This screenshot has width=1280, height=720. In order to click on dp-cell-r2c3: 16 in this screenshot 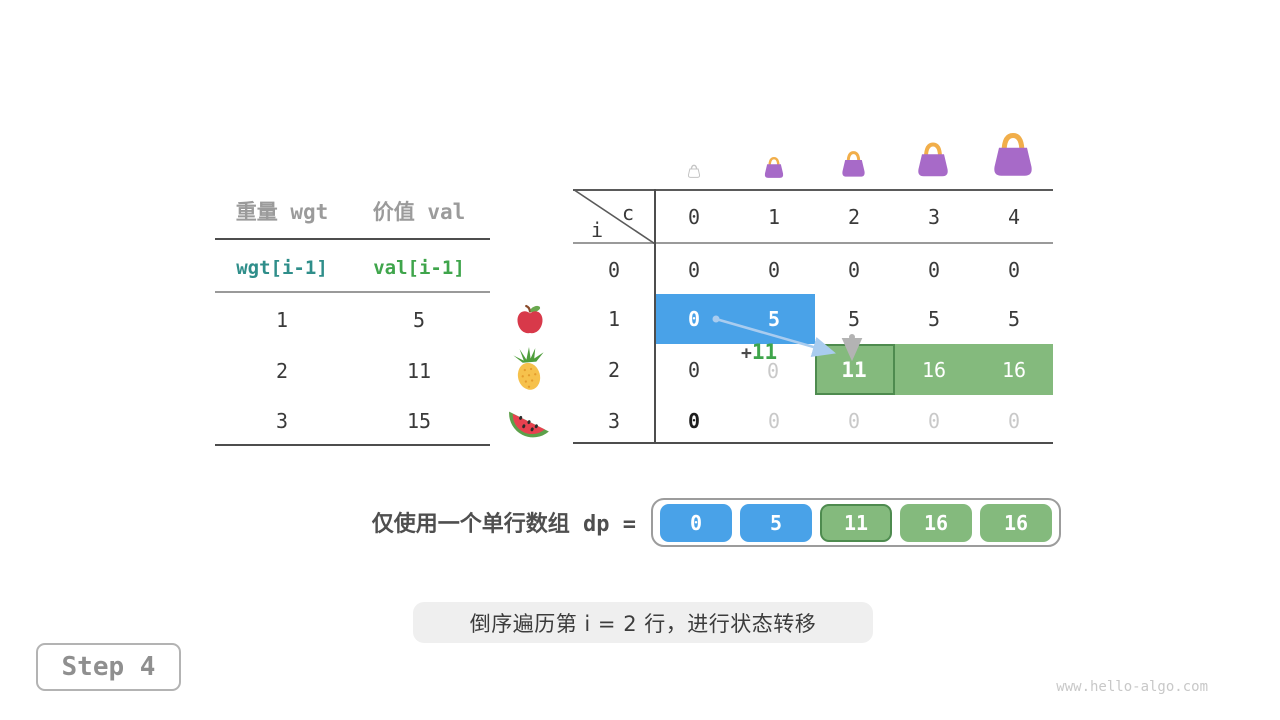, I will do `click(934, 370)`.